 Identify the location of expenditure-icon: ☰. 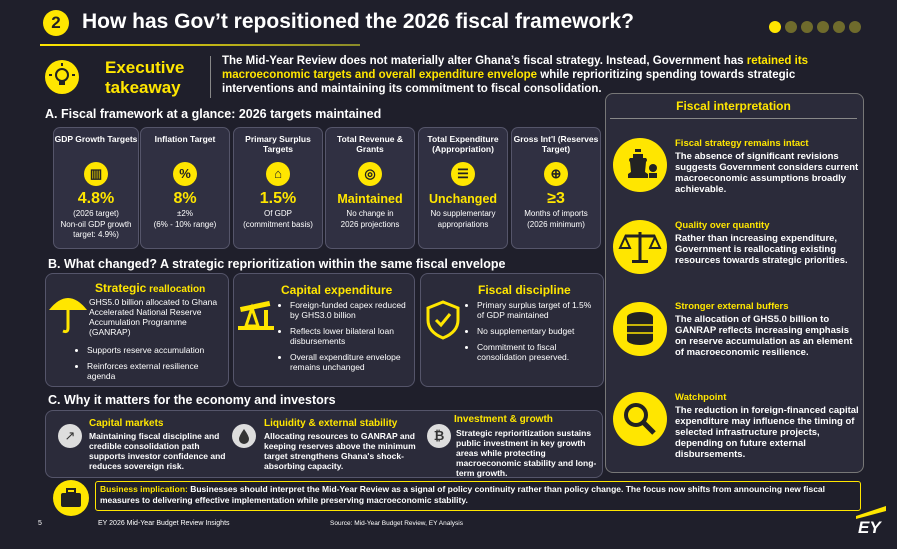
(463, 174).